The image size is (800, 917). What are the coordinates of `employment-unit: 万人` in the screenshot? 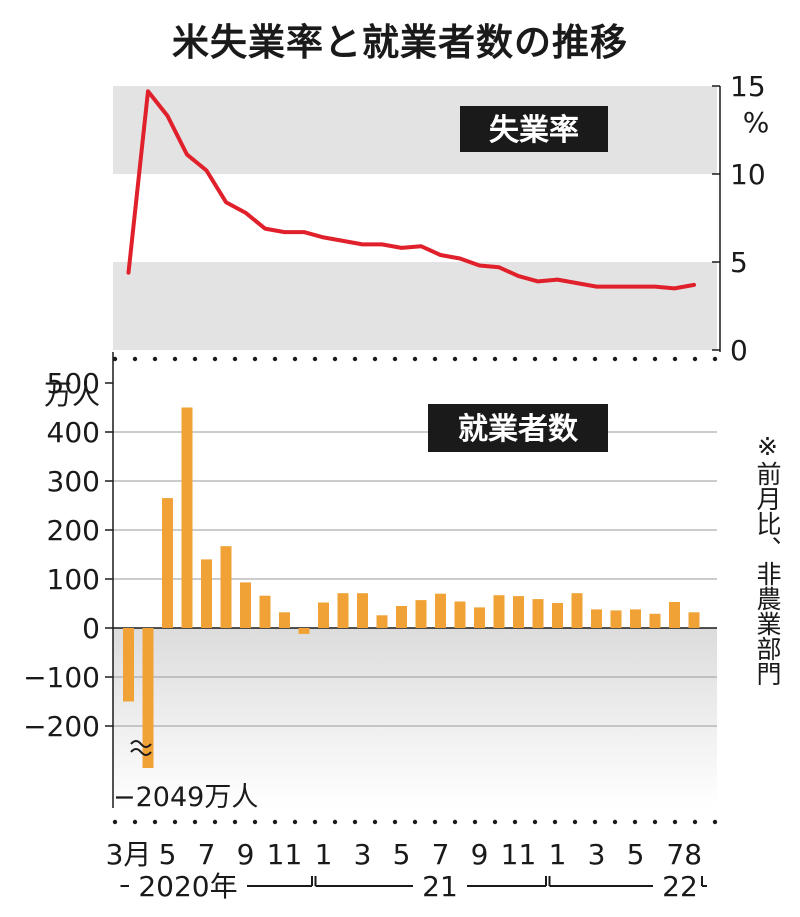 It's located at (72, 394).